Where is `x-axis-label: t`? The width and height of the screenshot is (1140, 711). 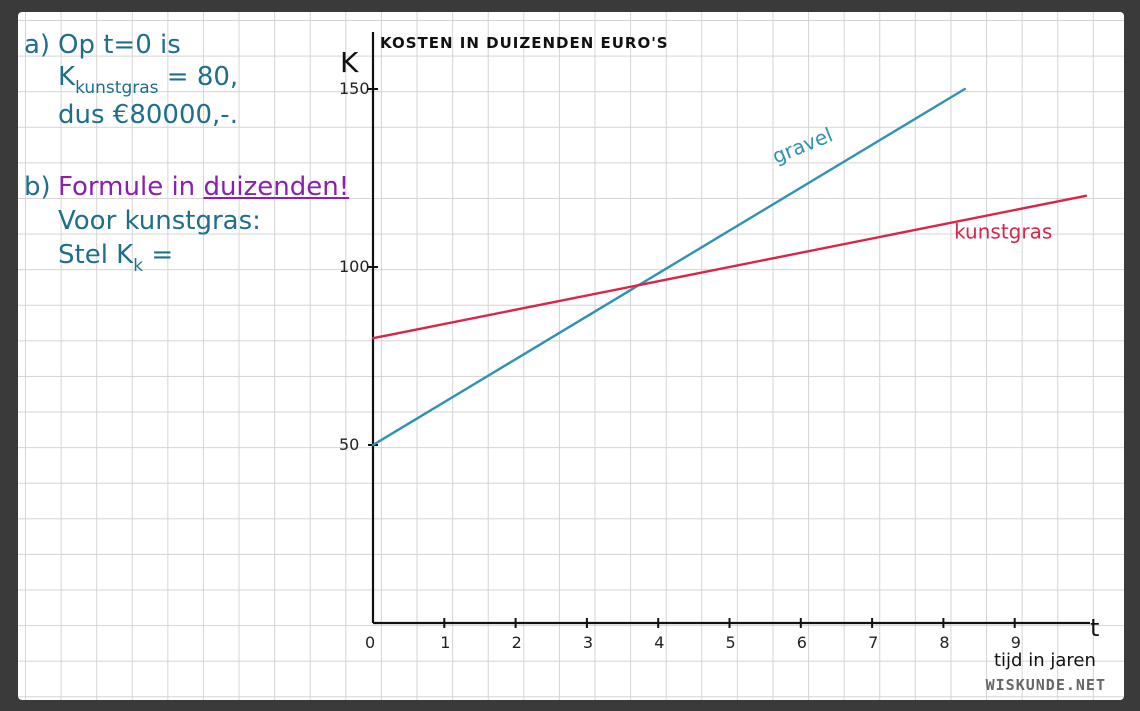 x-axis-label: t is located at coordinates (1094, 628).